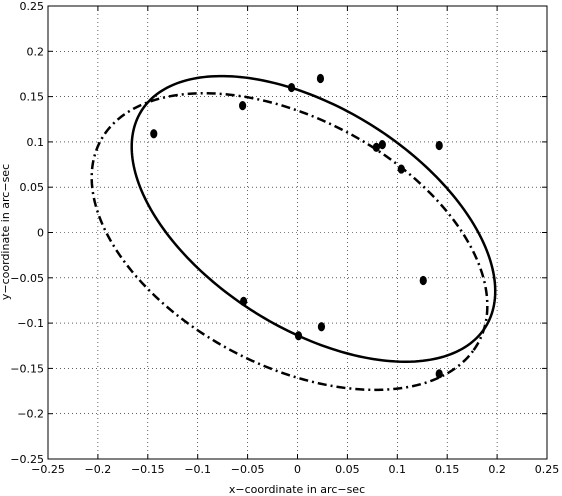 Image resolution: width=562 pixels, height=496 pixels. I want to click on x-tick-label: −0.15, so click(148, 469).